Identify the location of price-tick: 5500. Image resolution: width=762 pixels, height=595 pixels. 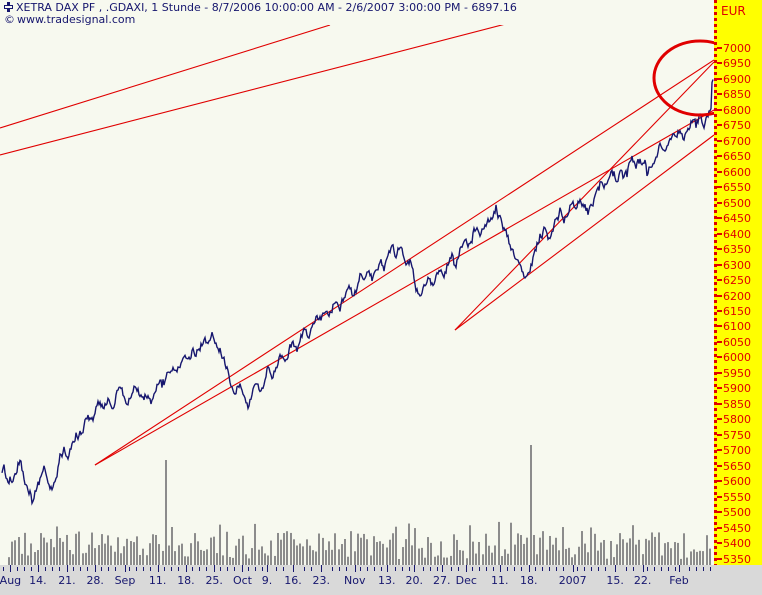
(739, 512).